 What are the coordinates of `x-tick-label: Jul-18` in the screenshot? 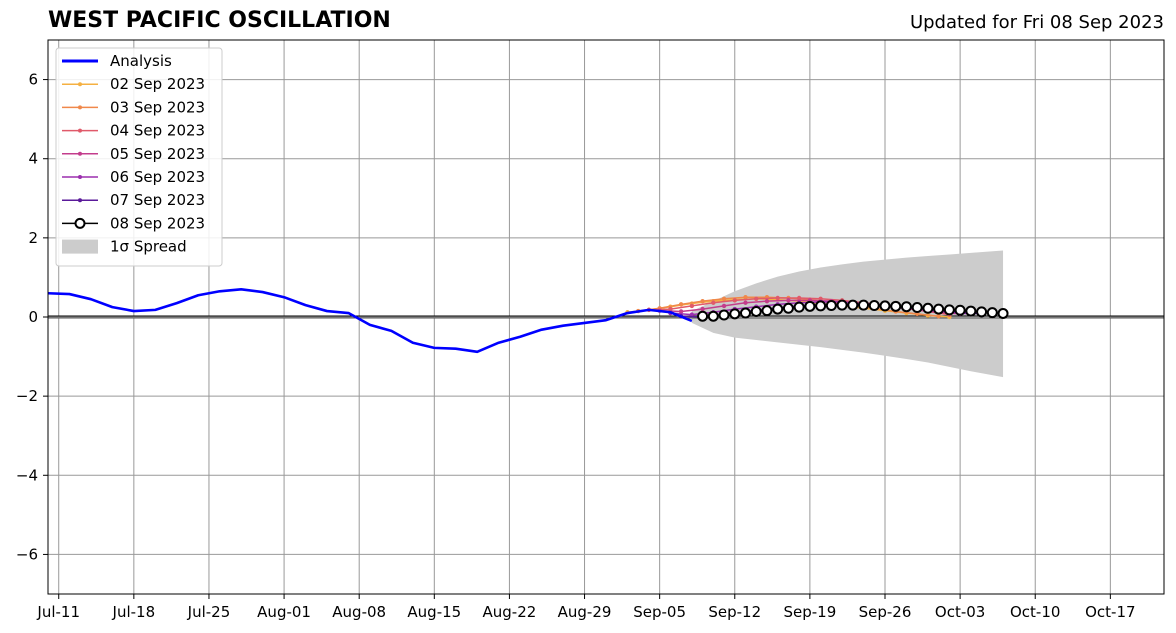 It's located at (134, 612).